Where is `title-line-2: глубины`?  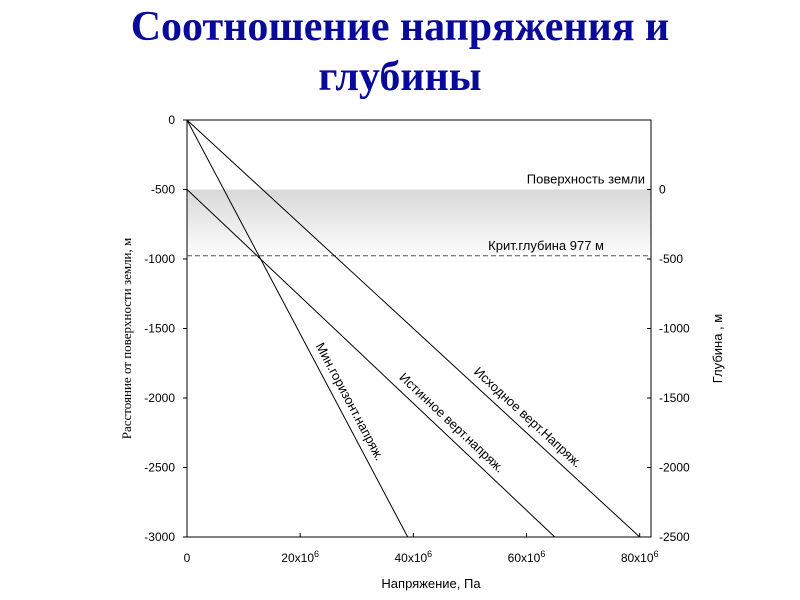
title-line-2: глубины is located at coordinates (400, 77).